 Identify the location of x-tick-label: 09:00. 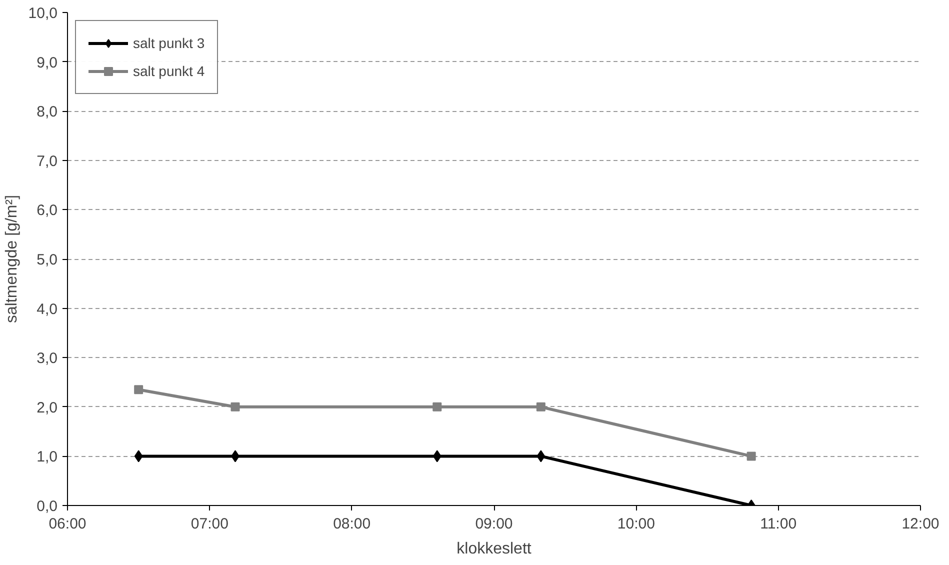
(494, 524).